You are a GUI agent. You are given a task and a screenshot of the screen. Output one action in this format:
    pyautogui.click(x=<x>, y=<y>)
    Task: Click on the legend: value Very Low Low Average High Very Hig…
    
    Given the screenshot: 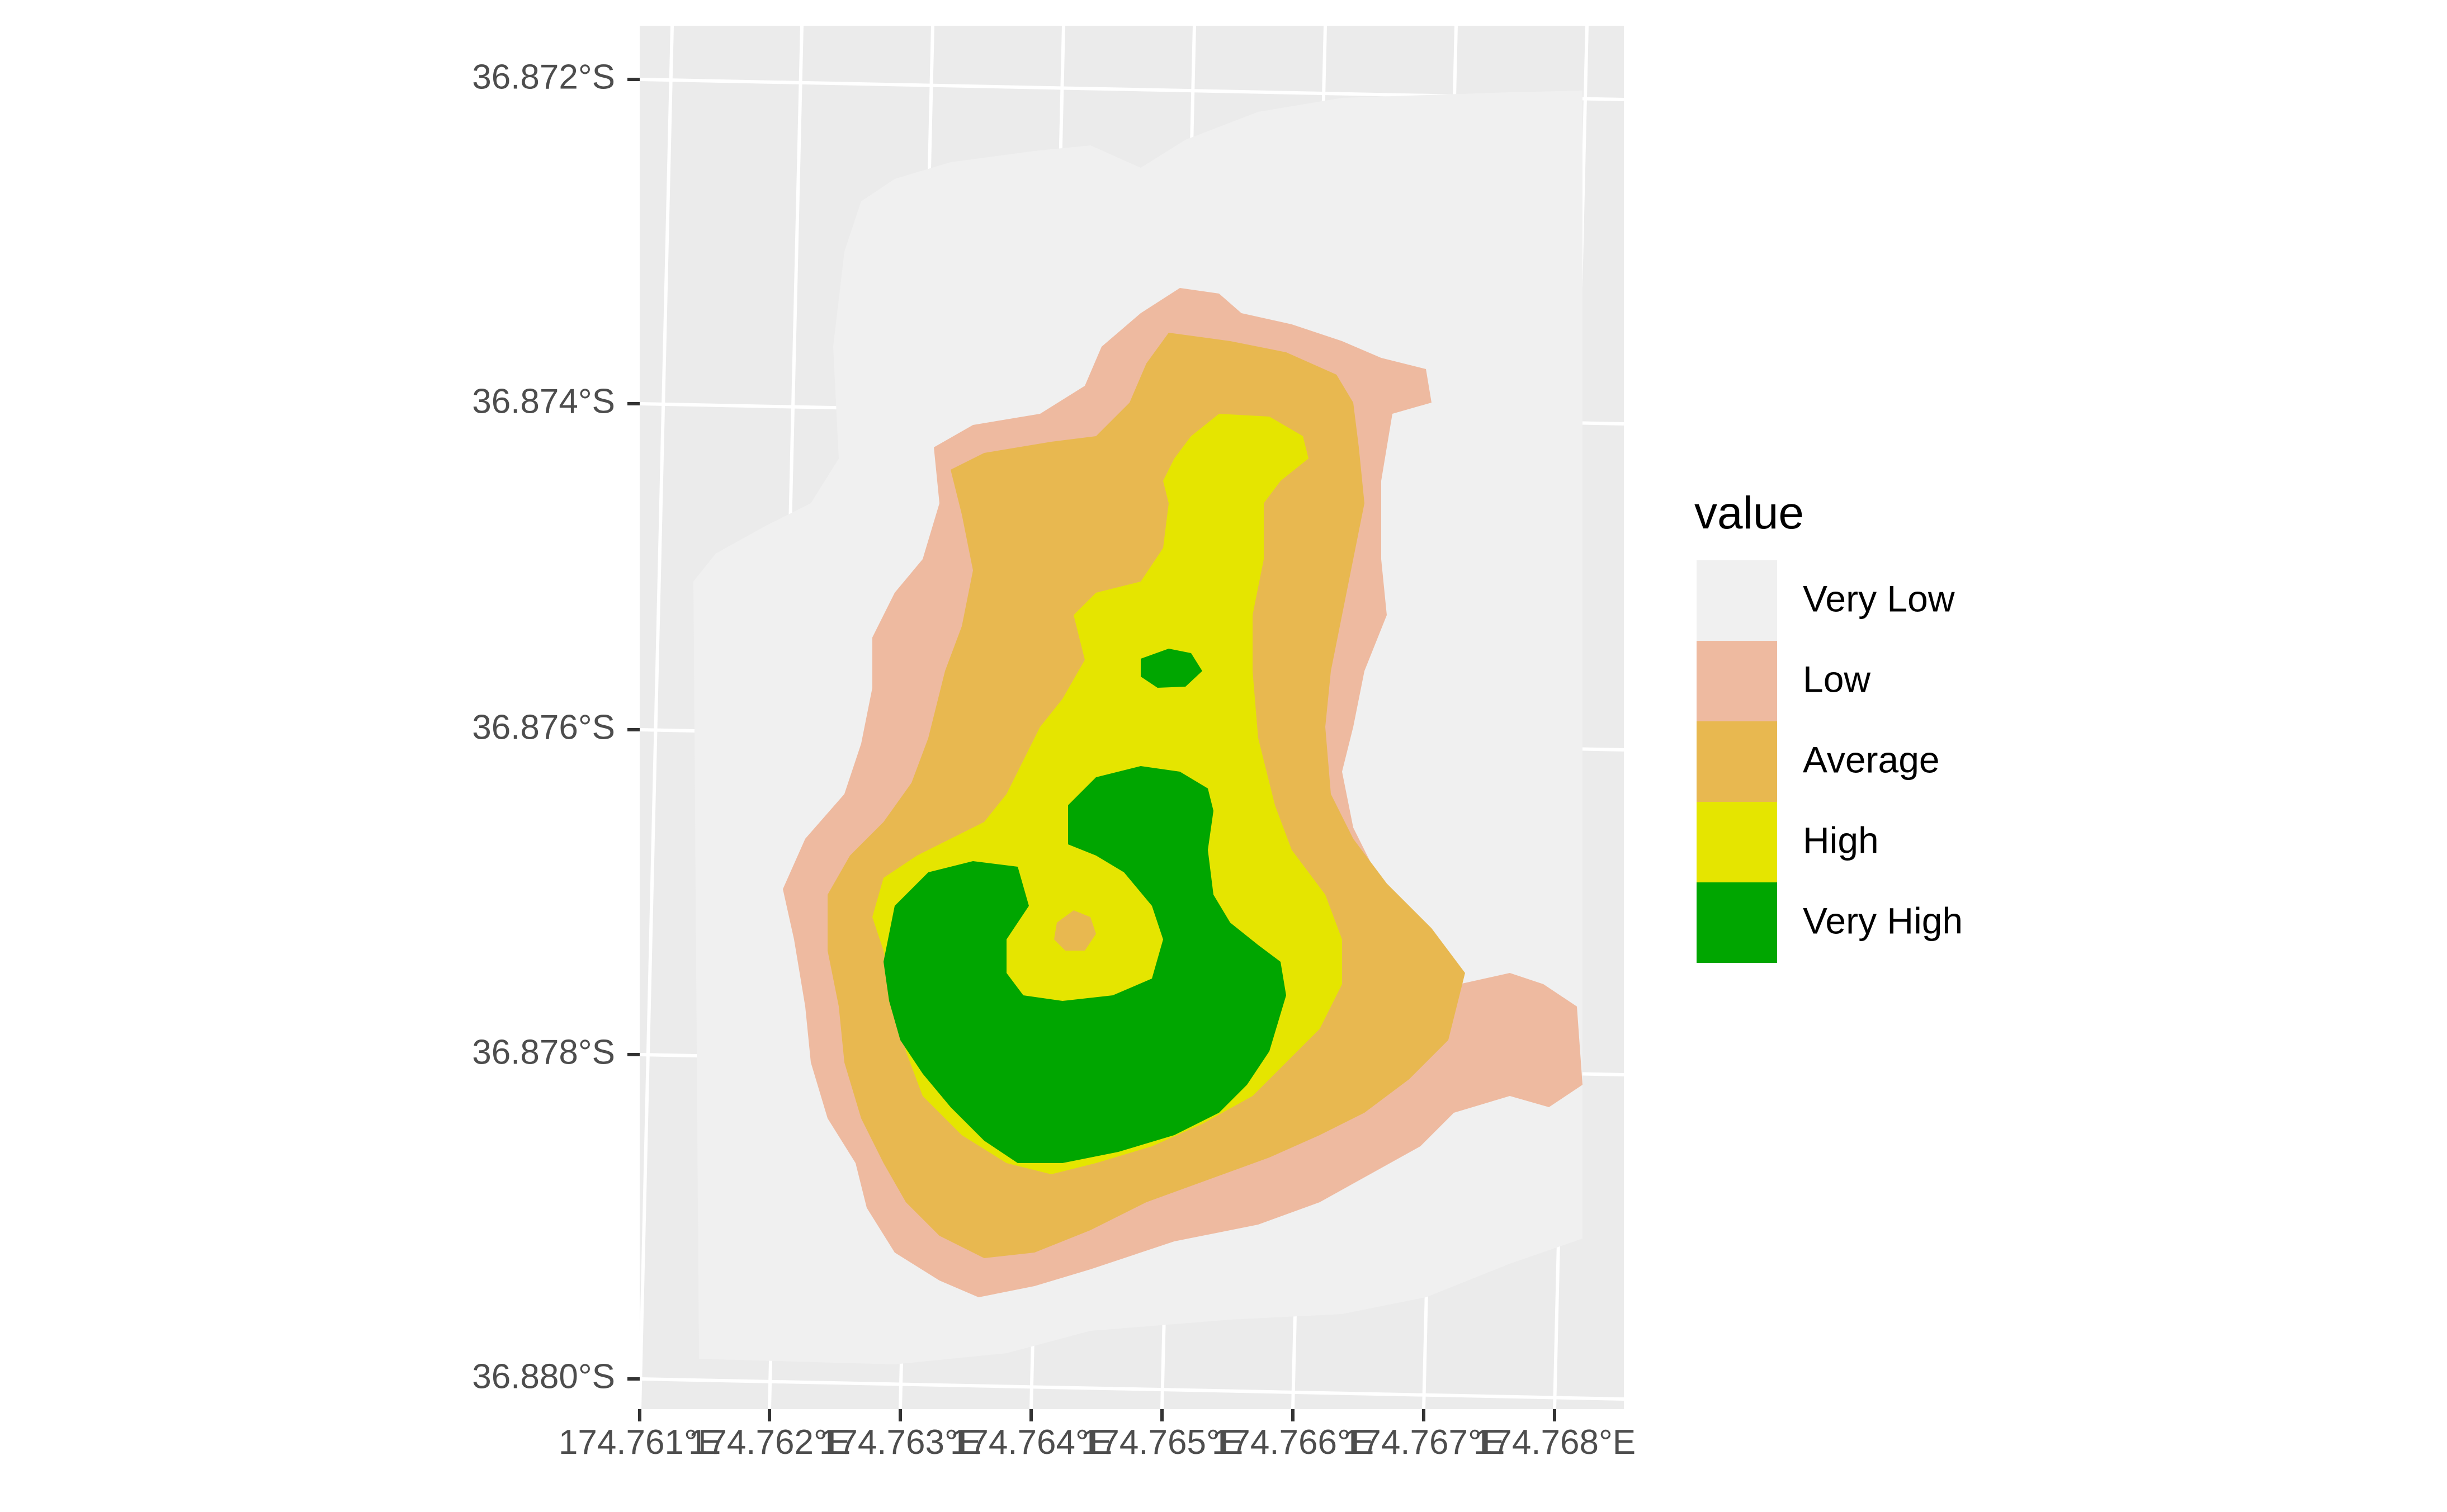 What is the action you would take?
    pyautogui.click(x=1829, y=725)
    